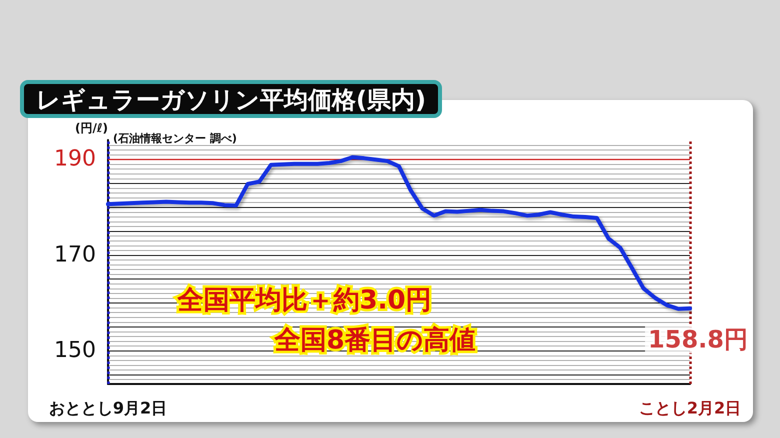 The image size is (780, 438). What do you see at coordinates (75, 159) in the screenshot?
I see `y-tick-label: 190` at bounding box center [75, 159].